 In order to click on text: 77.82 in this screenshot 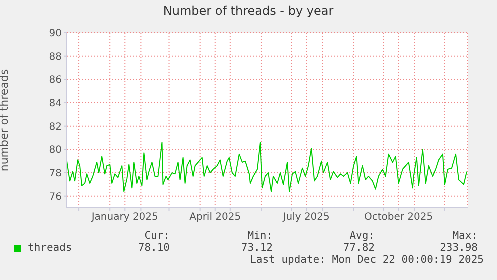, I will do `click(359, 248)`.